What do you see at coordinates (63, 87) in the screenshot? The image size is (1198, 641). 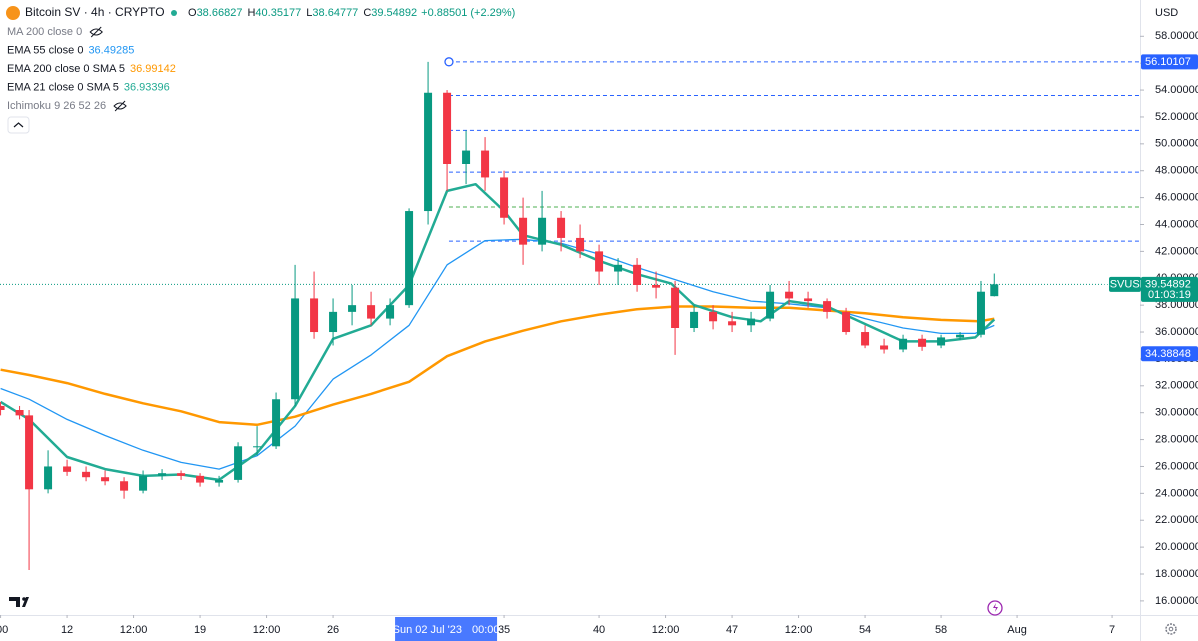 I see `indicator-name: EMA 21 close 0 SMA 5` at bounding box center [63, 87].